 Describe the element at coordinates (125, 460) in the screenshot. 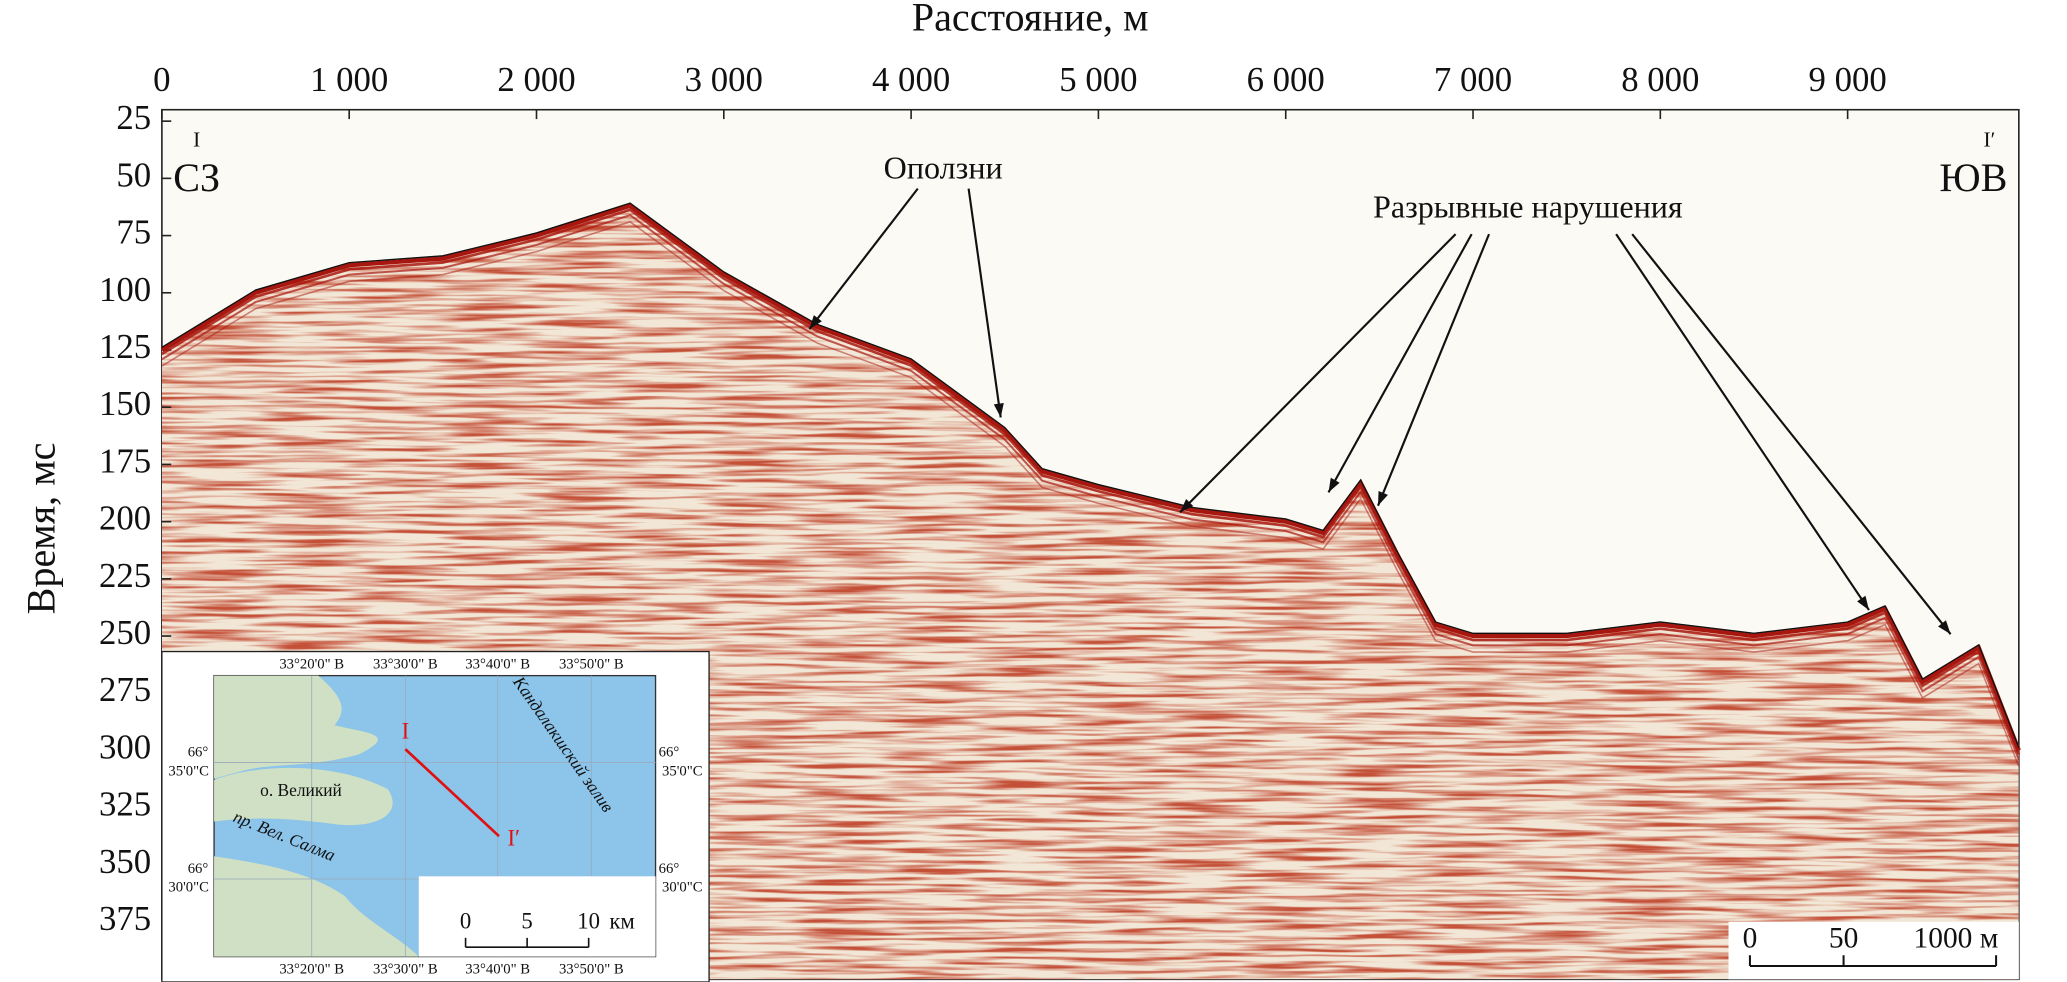

I see `y-tick-label: 175` at that location.